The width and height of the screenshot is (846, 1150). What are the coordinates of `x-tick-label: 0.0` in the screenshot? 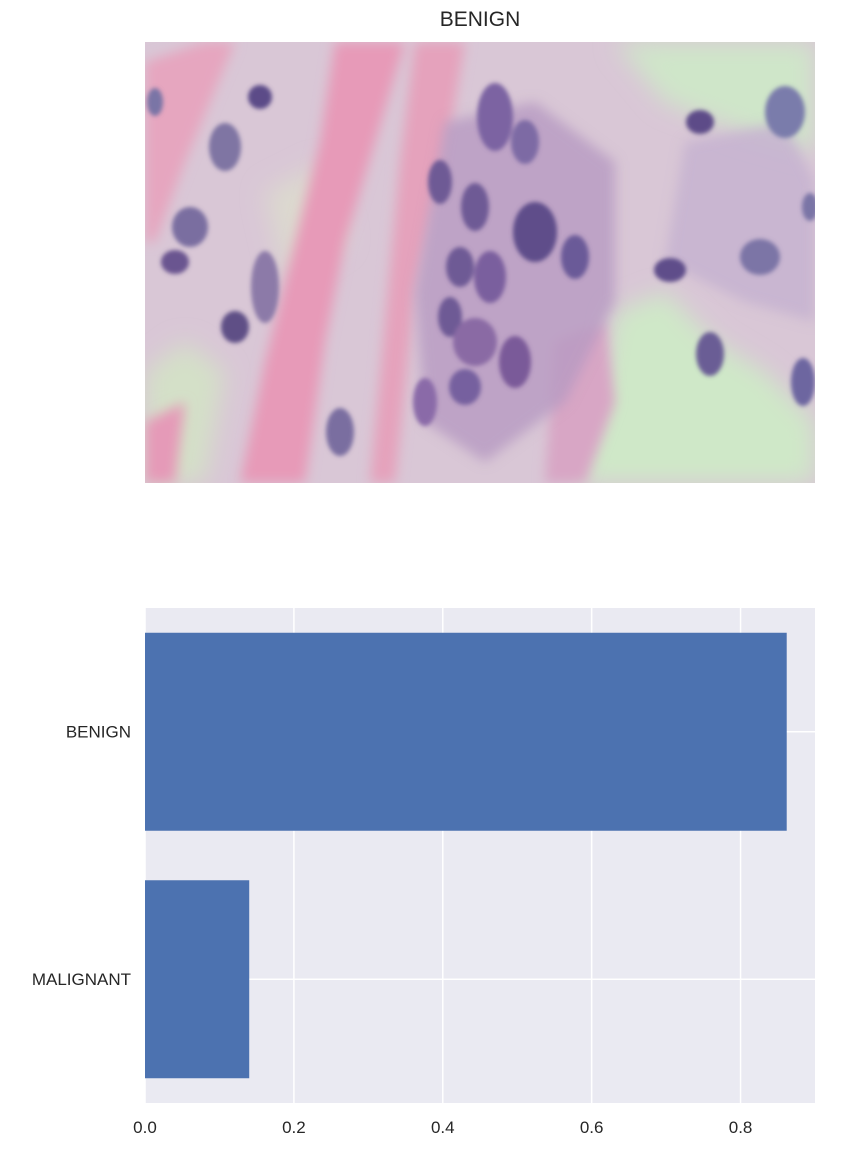 It's located at (145, 1127).